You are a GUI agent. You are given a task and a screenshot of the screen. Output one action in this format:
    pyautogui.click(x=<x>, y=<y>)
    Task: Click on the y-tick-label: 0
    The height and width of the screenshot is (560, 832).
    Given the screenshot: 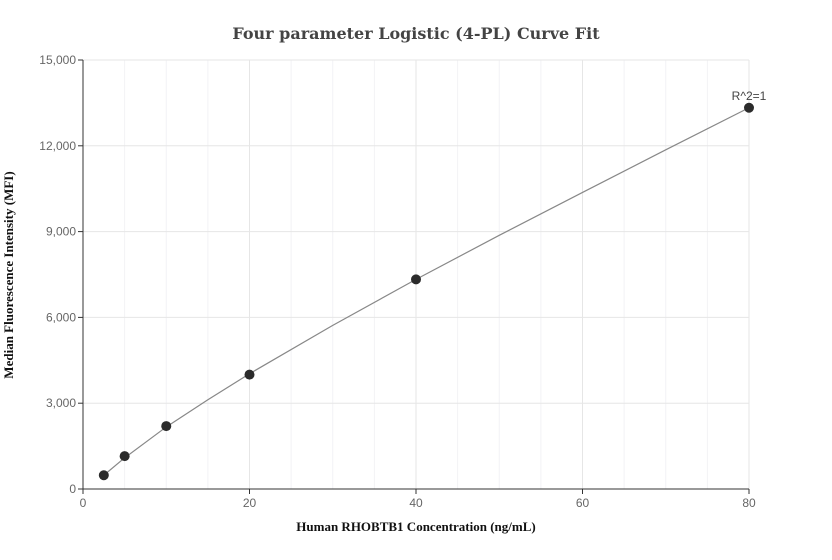 What is the action you would take?
    pyautogui.click(x=72, y=489)
    